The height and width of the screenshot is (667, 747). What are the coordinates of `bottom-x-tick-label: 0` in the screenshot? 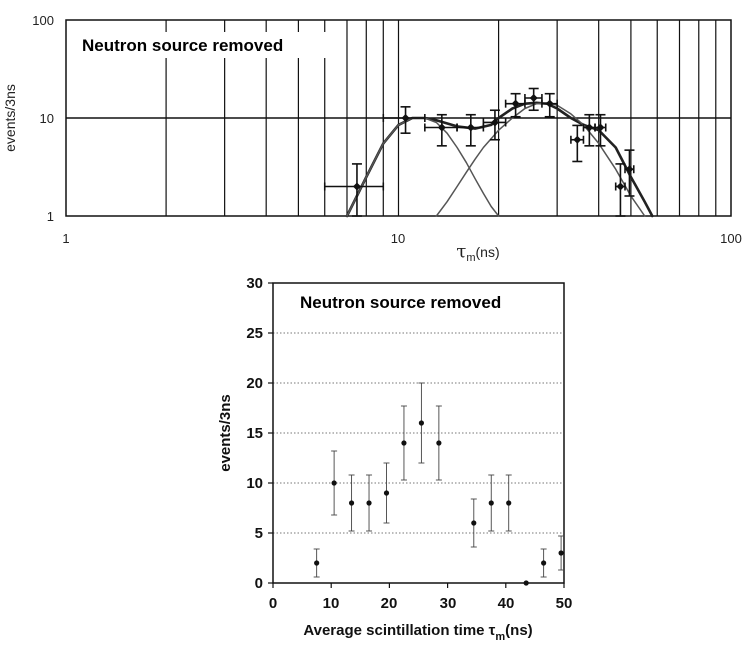 It's located at (273, 603).